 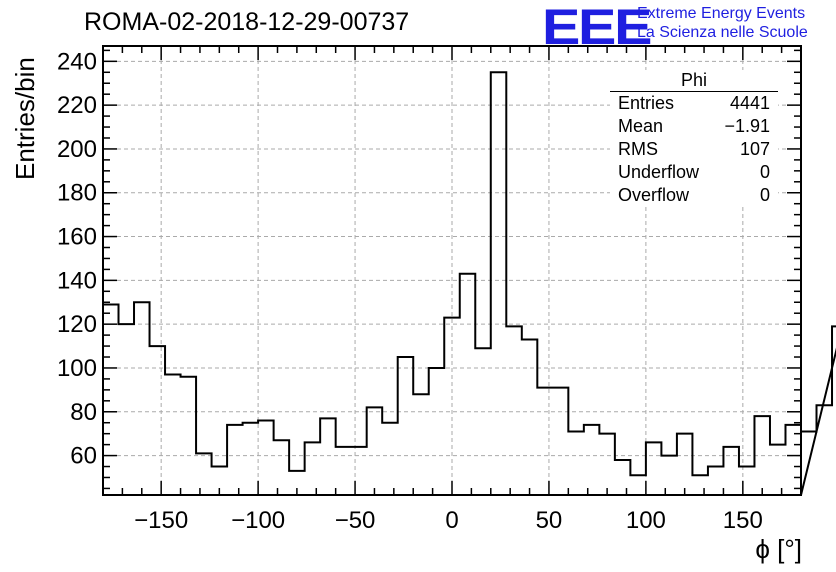 What do you see at coordinates (25, 118) in the screenshot?
I see `y-axis-label: Entries/bin` at bounding box center [25, 118].